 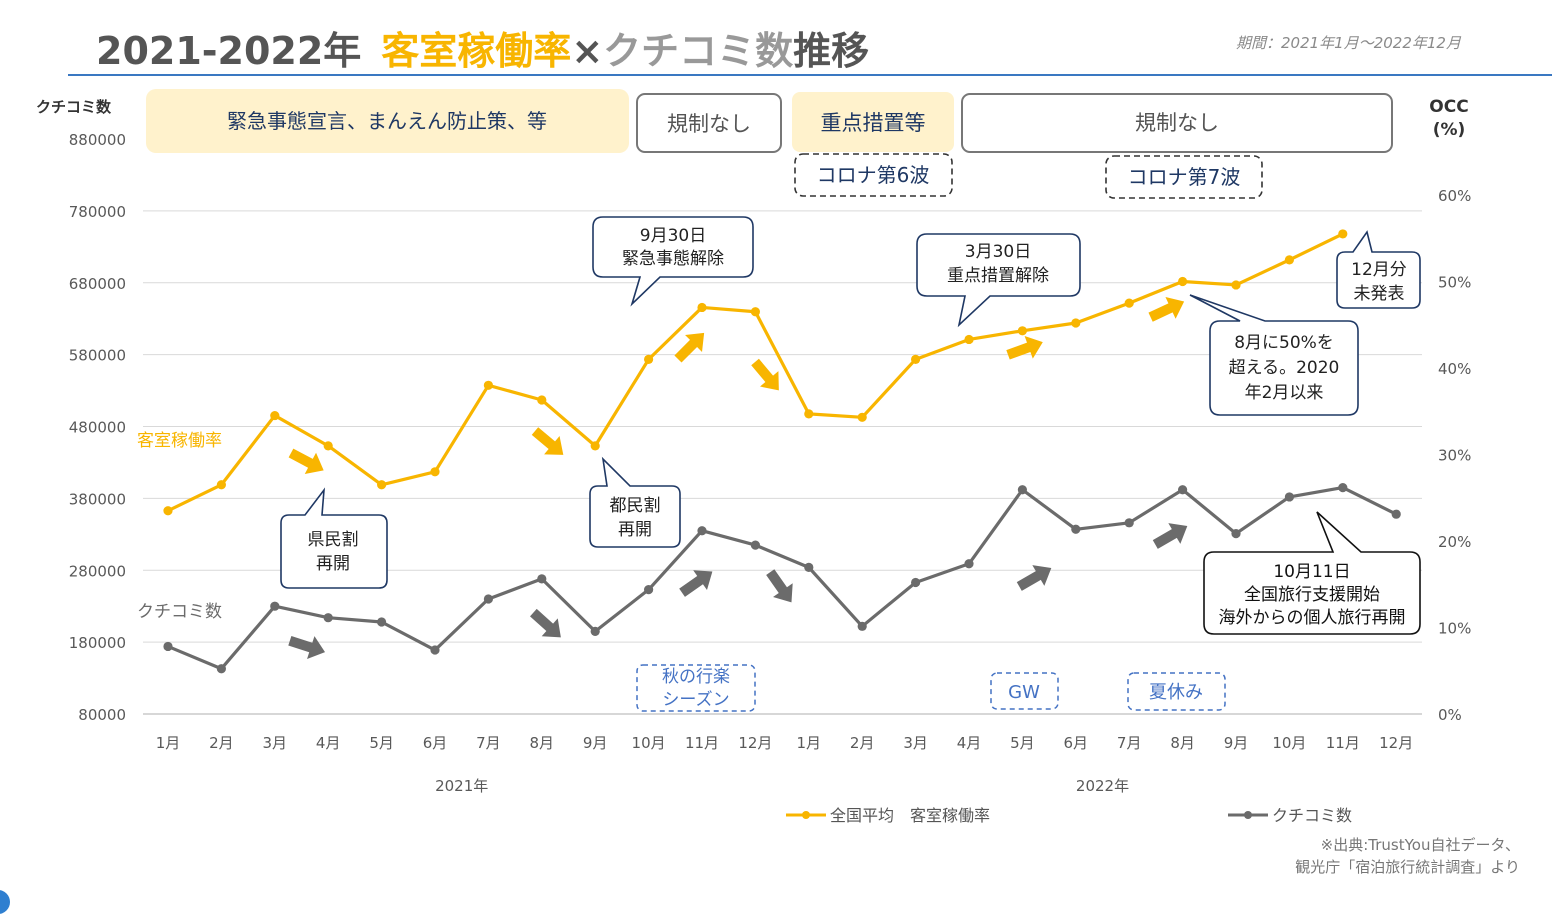 What do you see at coordinates (969, 743) in the screenshot?
I see `x-axis-tick-label: 4月` at bounding box center [969, 743].